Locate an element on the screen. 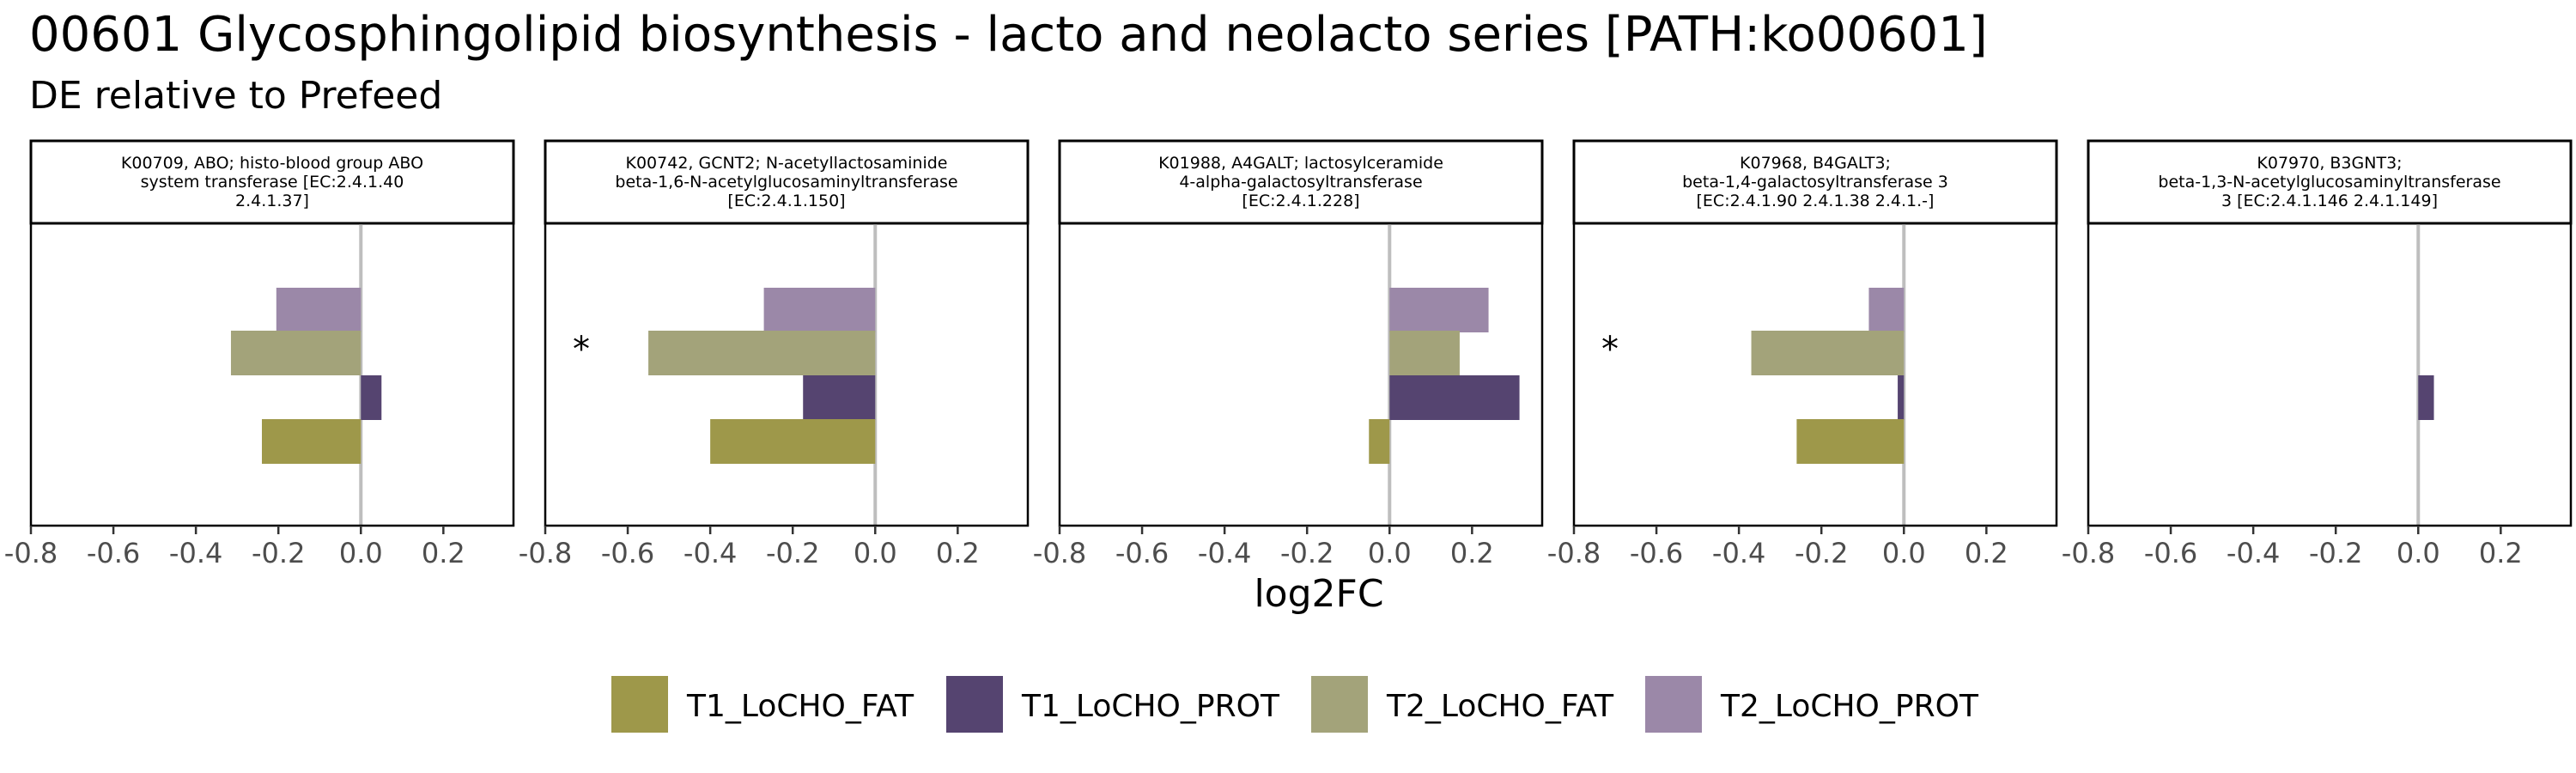  x-tick-label-3-1: -0.8 is located at coordinates (1060, 553).